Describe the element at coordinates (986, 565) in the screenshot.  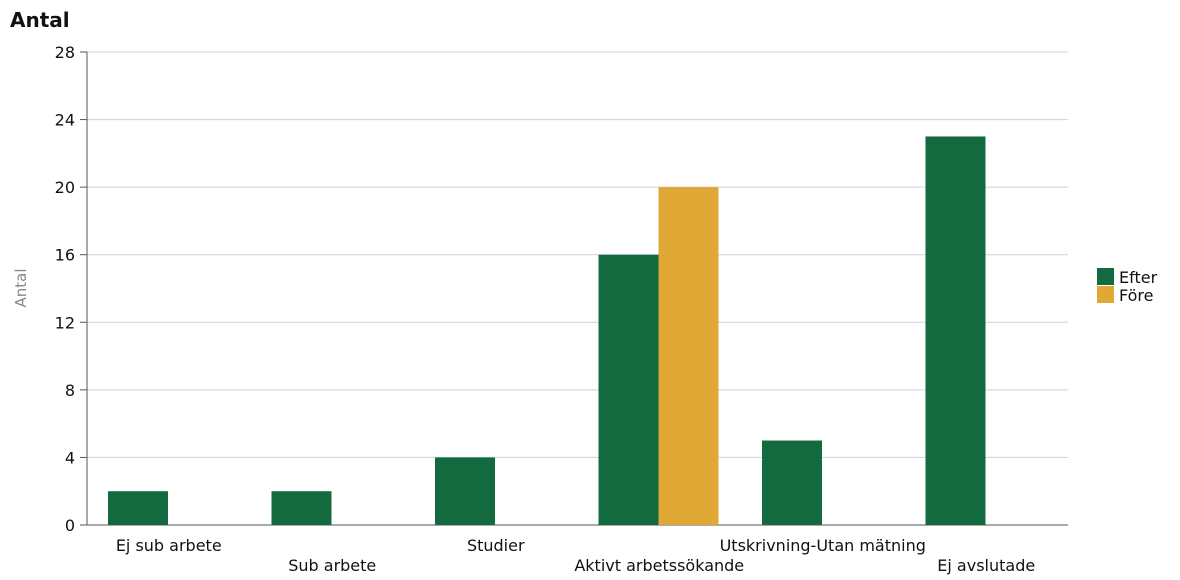
I see `x-tick-label: Ej avslutade` at that location.